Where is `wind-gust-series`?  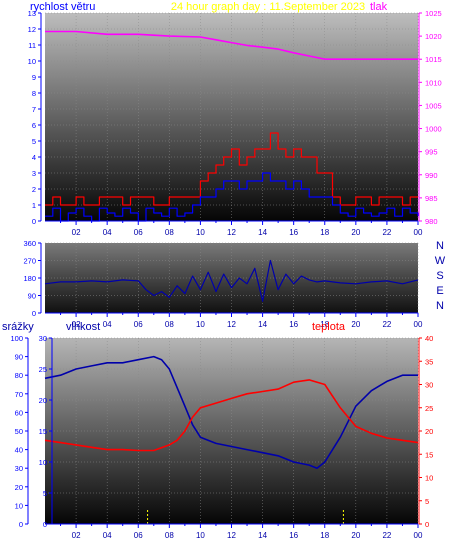 wind-gust-series is located at coordinates (232, 197).